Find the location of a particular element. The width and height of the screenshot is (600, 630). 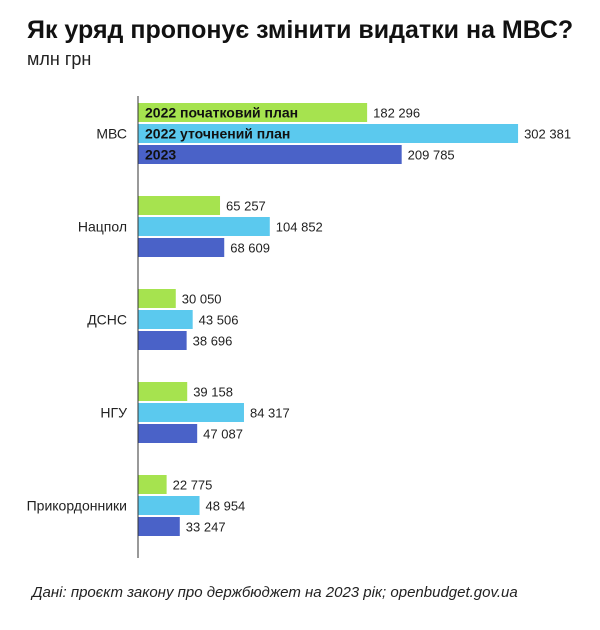

value-label: 104 852 is located at coordinates (299, 227).